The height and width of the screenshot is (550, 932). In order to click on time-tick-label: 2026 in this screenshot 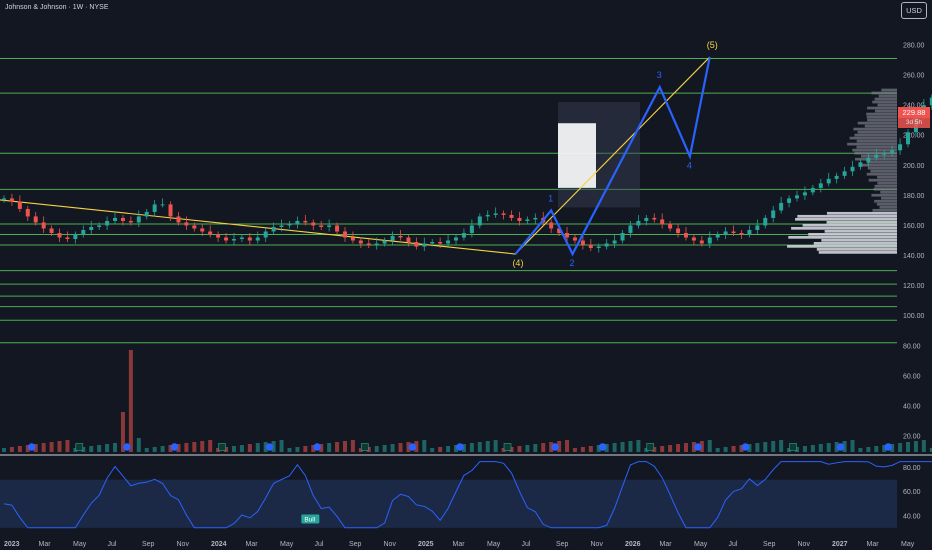, I will do `click(633, 544)`.